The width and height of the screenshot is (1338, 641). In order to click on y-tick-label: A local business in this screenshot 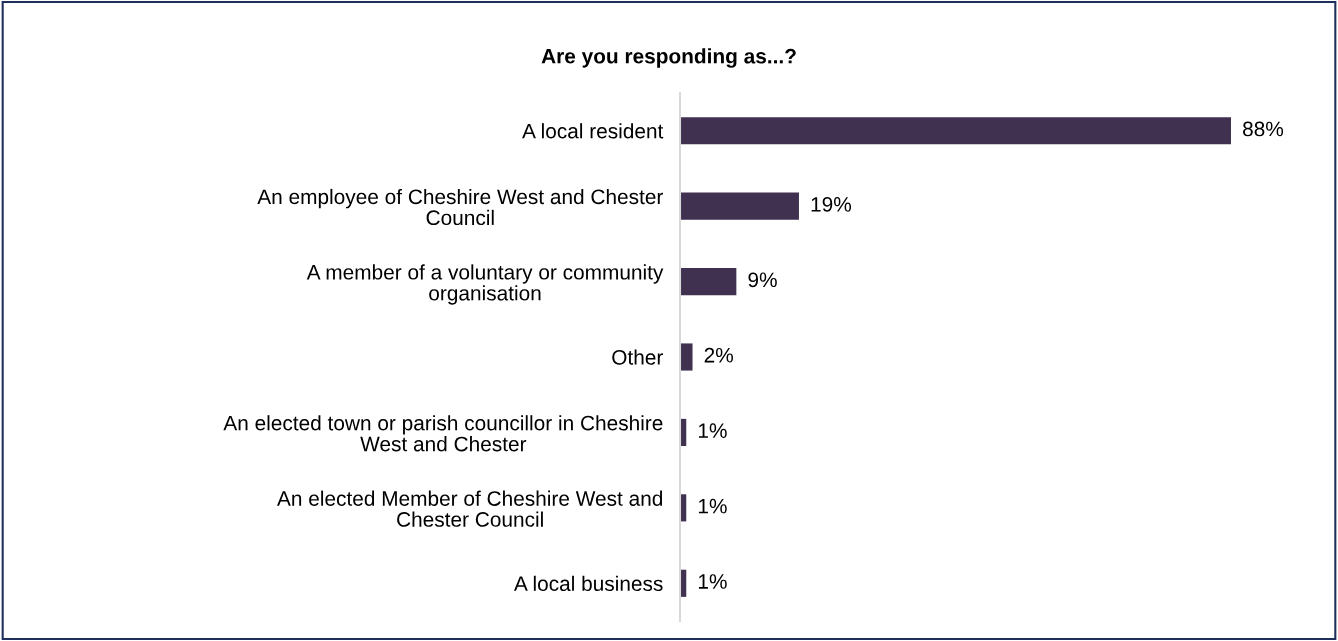, I will do `click(588, 583)`.